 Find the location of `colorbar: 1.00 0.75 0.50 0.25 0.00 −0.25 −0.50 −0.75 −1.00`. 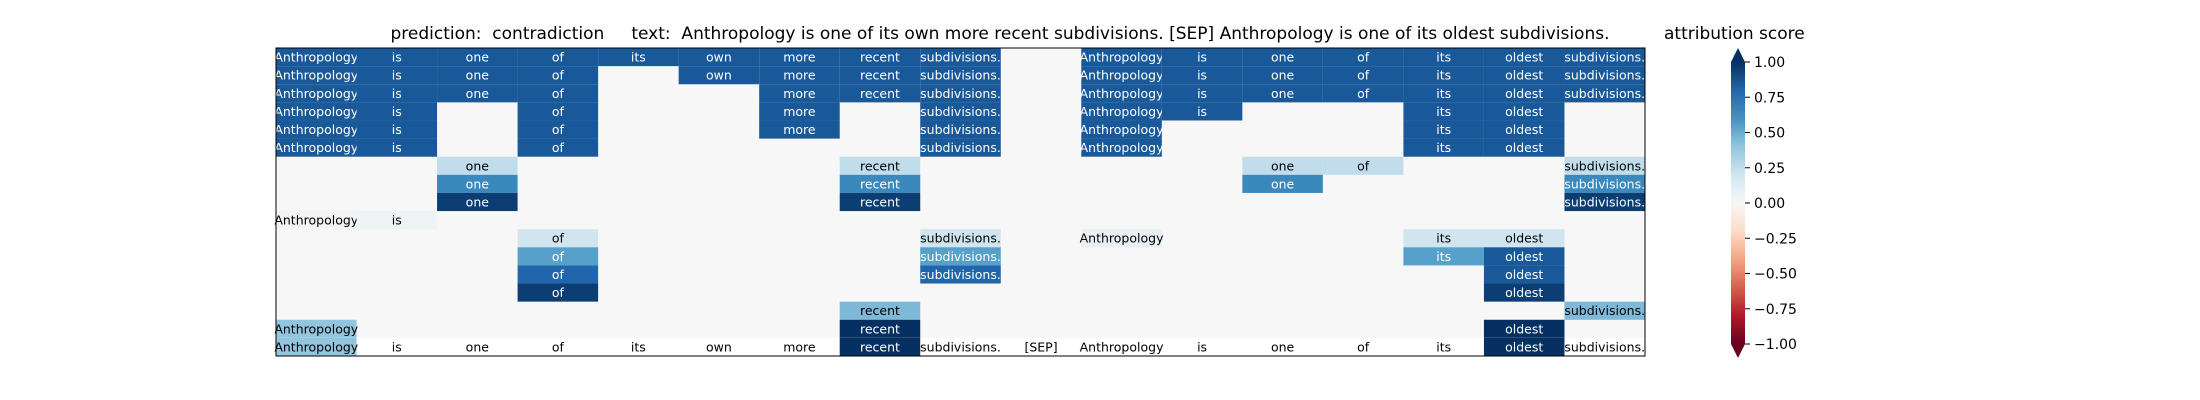

colorbar: 1.00 0.75 0.50 0.25 0.00 −0.25 −0.50 −0.75 −1.00 is located at coordinates (1764, 203).